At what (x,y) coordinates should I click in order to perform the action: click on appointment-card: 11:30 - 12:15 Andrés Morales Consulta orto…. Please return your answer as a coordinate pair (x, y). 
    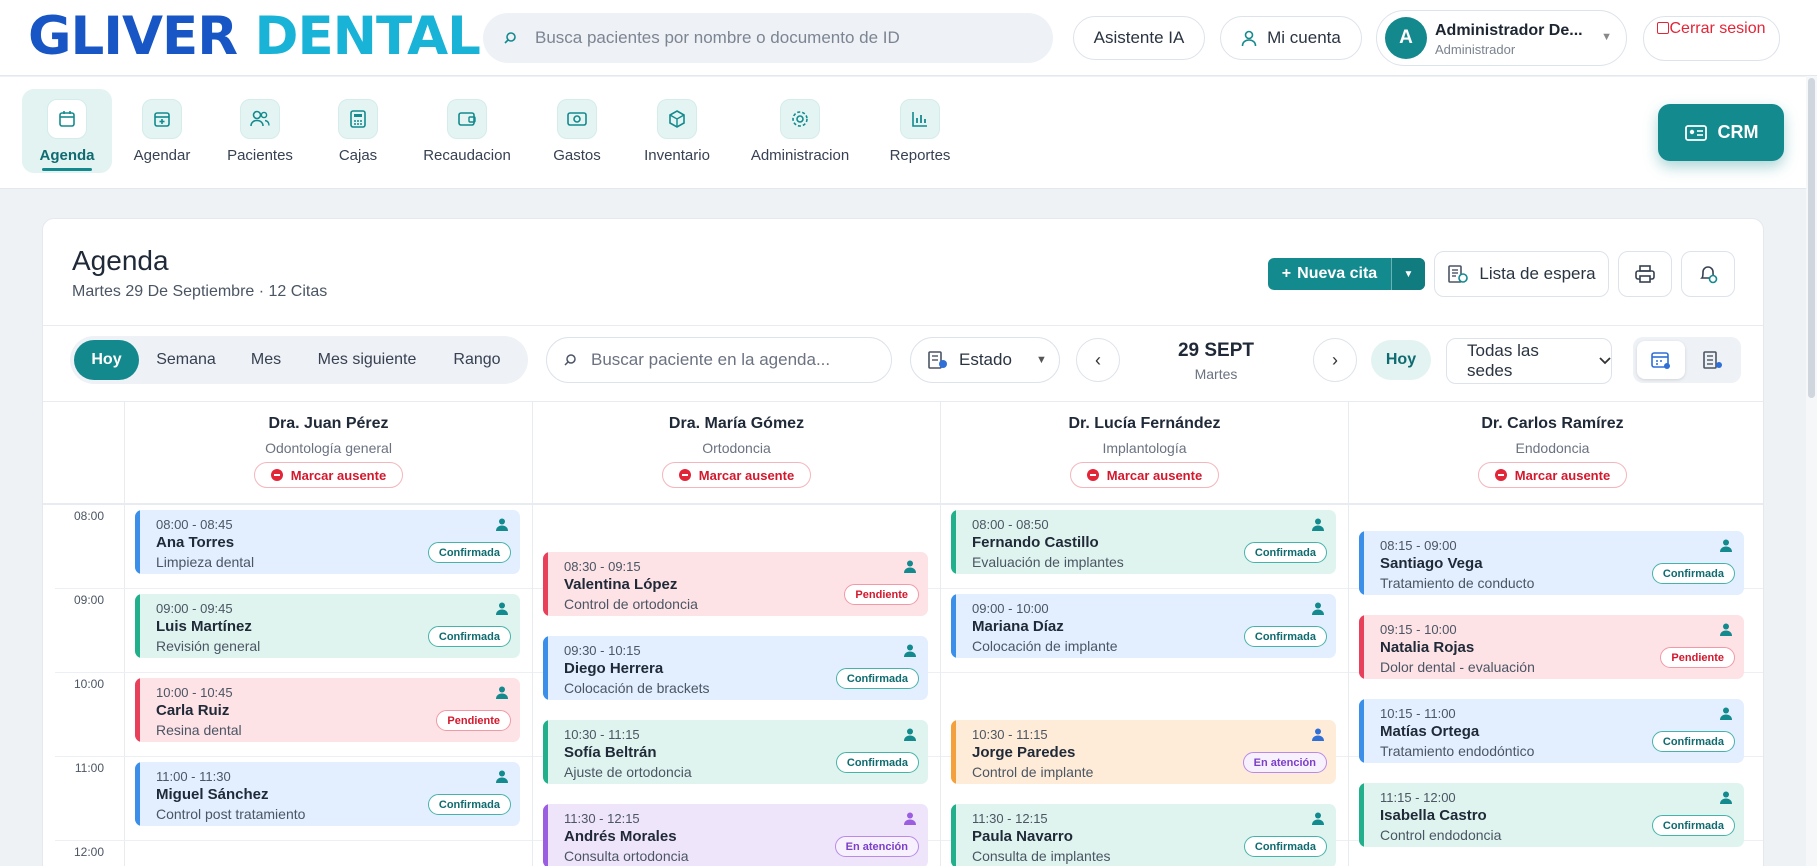
    Looking at the image, I should click on (735, 835).